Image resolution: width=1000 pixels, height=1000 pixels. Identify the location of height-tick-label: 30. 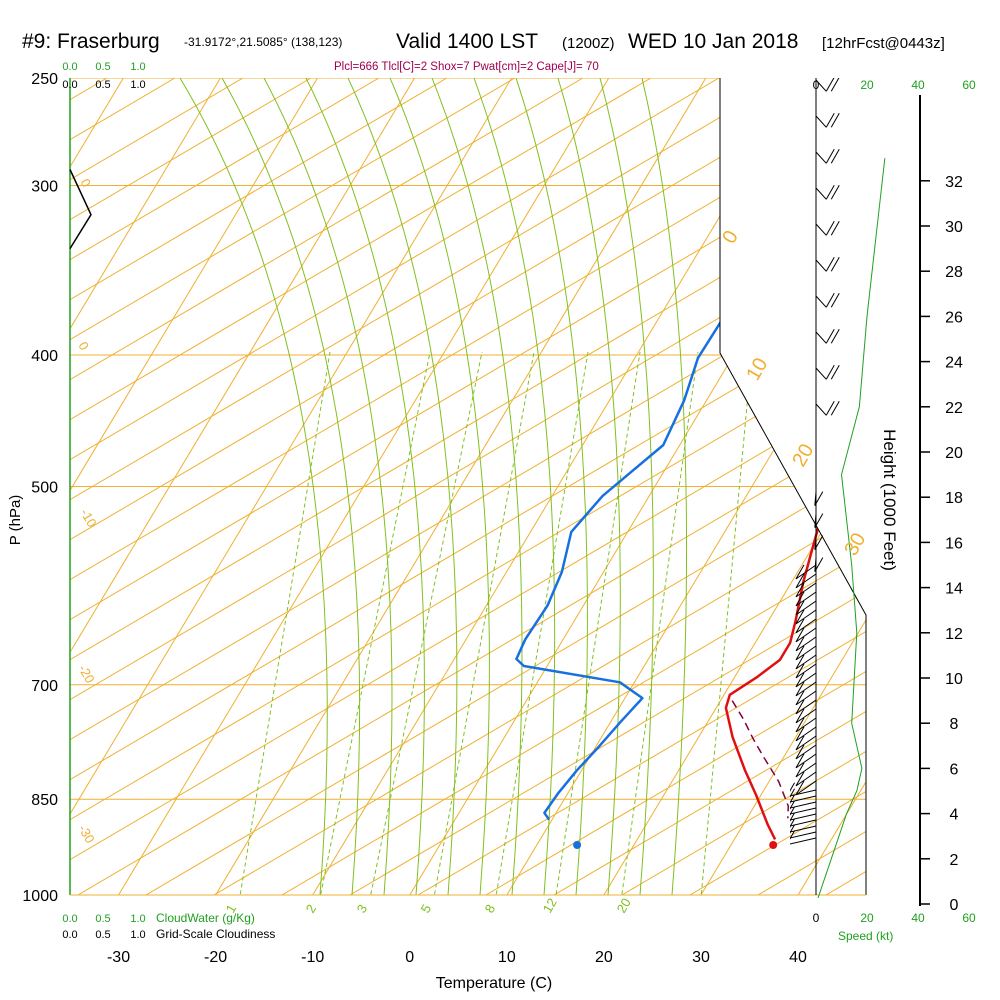
(954, 227).